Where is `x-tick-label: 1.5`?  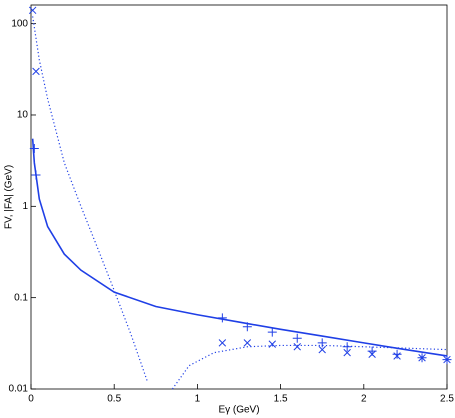
x-tick-label: 1.5 is located at coordinates (281, 399).